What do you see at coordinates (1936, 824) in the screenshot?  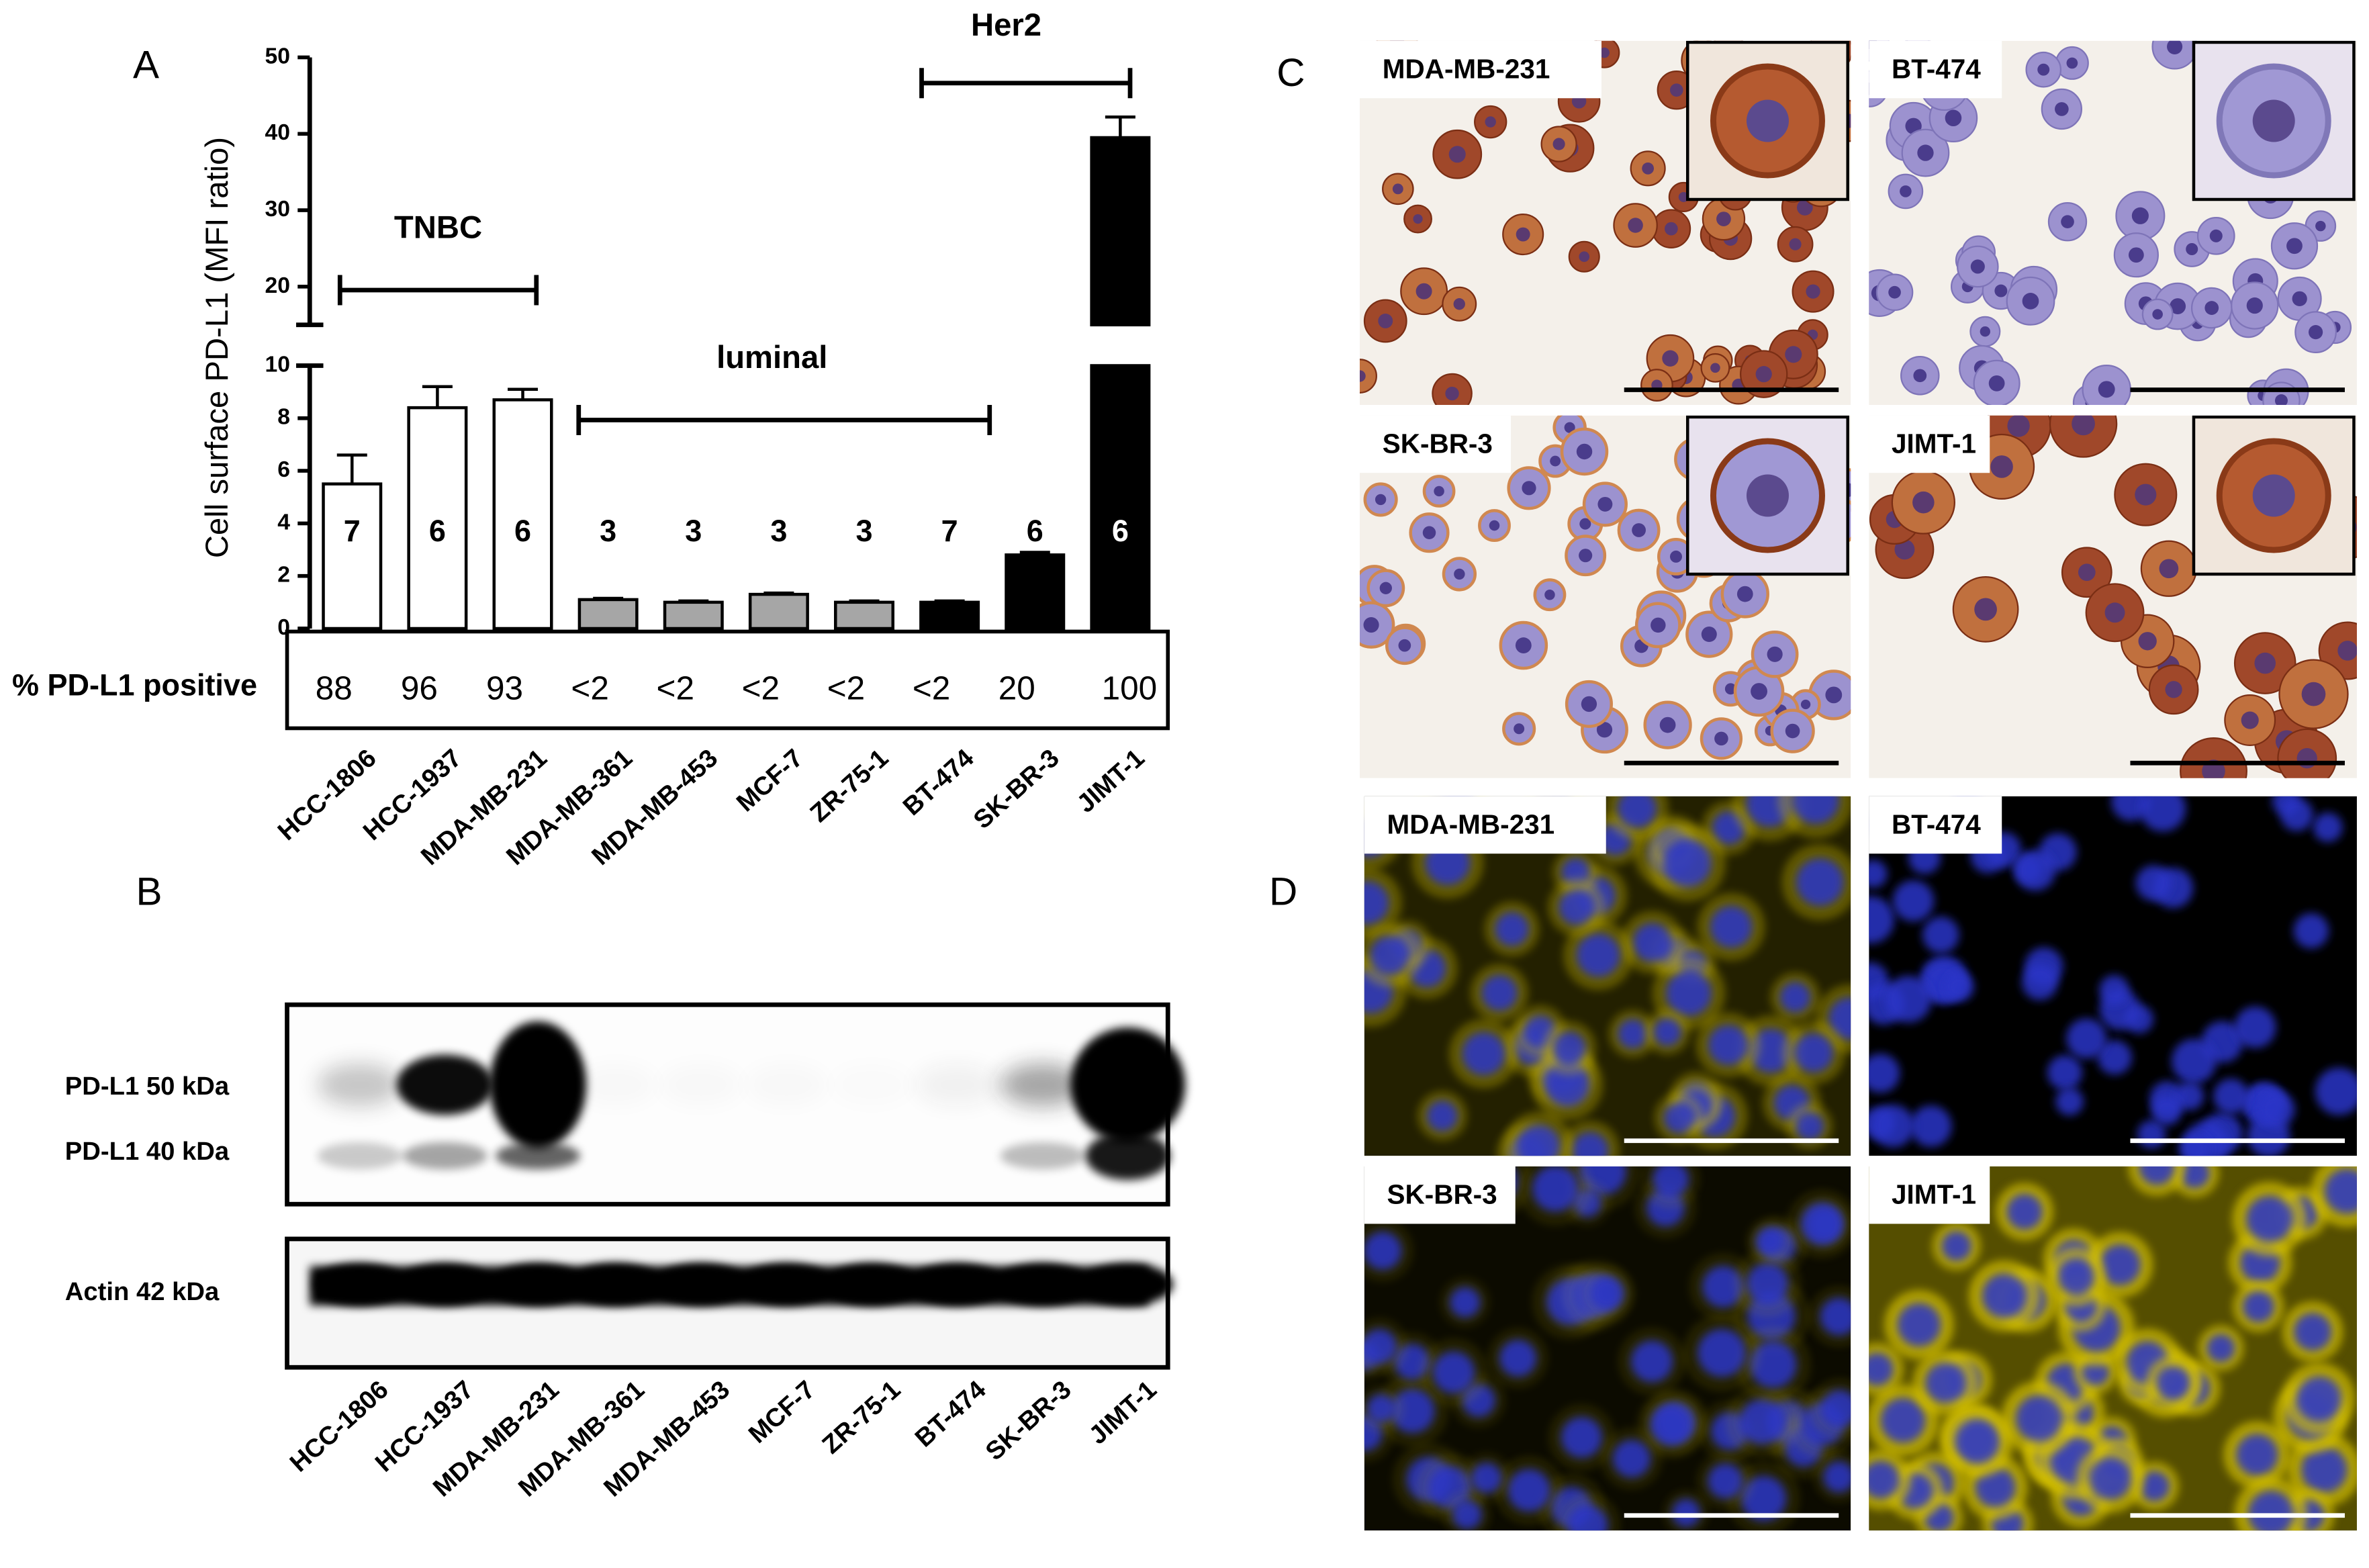 I see `micrograph-label: BT-474` at bounding box center [1936, 824].